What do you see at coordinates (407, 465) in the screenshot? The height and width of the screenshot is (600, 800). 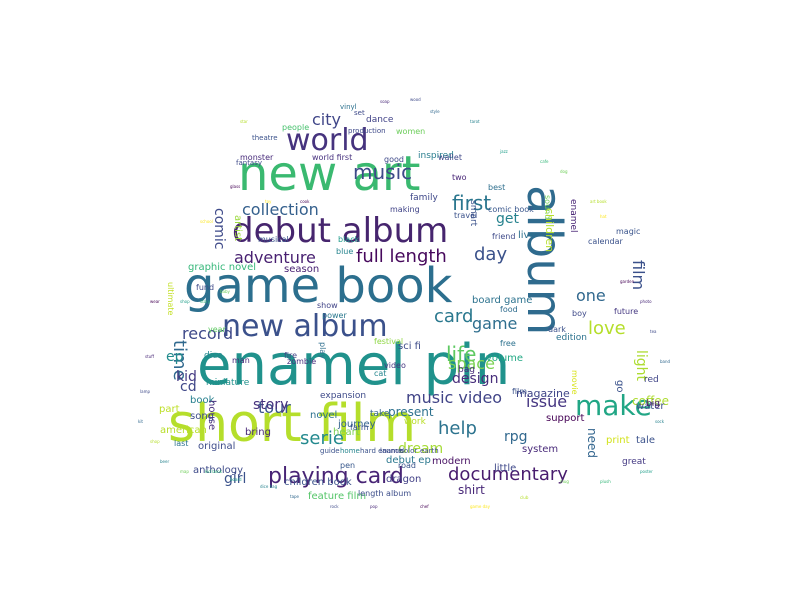 I see `cloud-word: road` at bounding box center [407, 465].